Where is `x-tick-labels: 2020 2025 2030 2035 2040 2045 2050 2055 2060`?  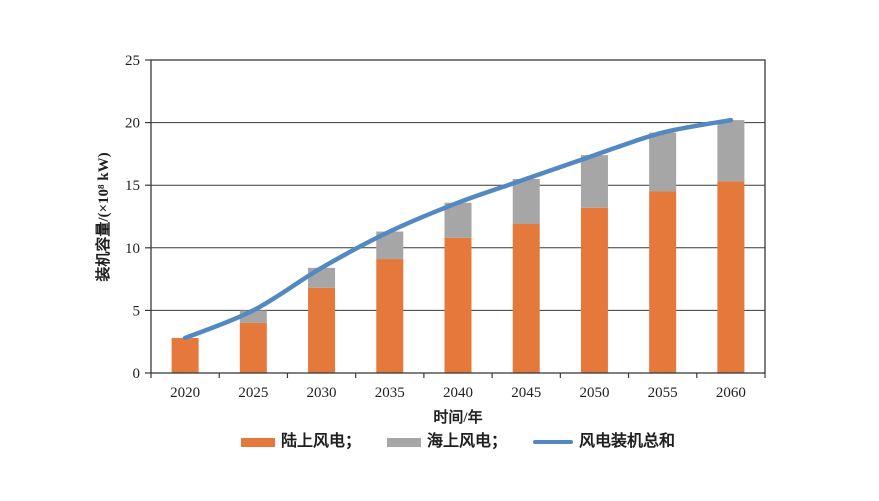
x-tick-labels: 2020 2025 2030 2035 2040 2045 2050 2055 2060 is located at coordinates (458, 393).